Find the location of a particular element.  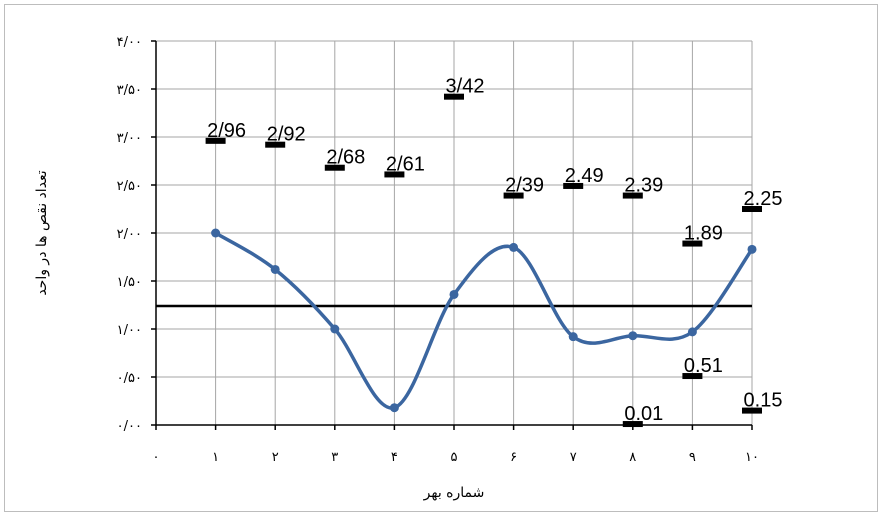

data-label: 1.89 is located at coordinates (703, 234).